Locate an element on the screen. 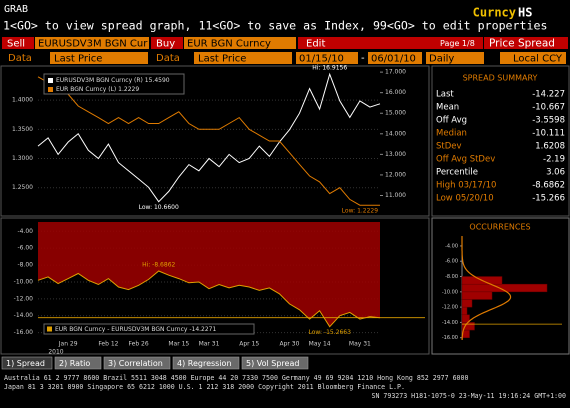 Image resolution: width=570 pixels, height=408 pixels. occurrences-title: OCCURRENCES is located at coordinates (499, 227).